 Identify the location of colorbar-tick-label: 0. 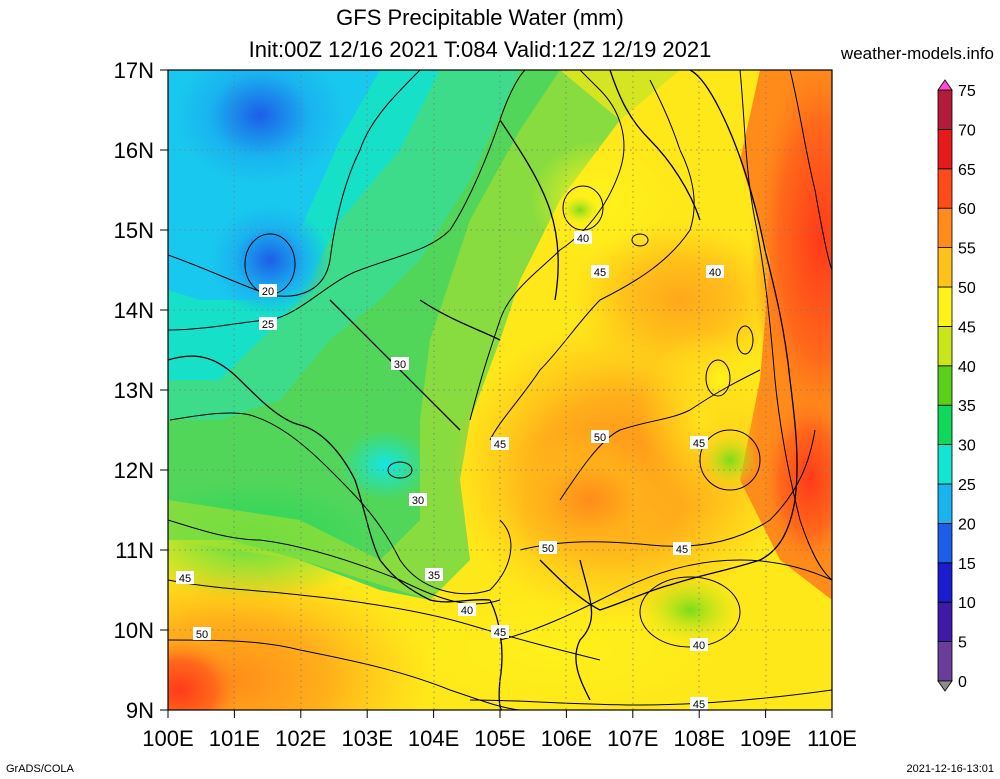
(962, 682).